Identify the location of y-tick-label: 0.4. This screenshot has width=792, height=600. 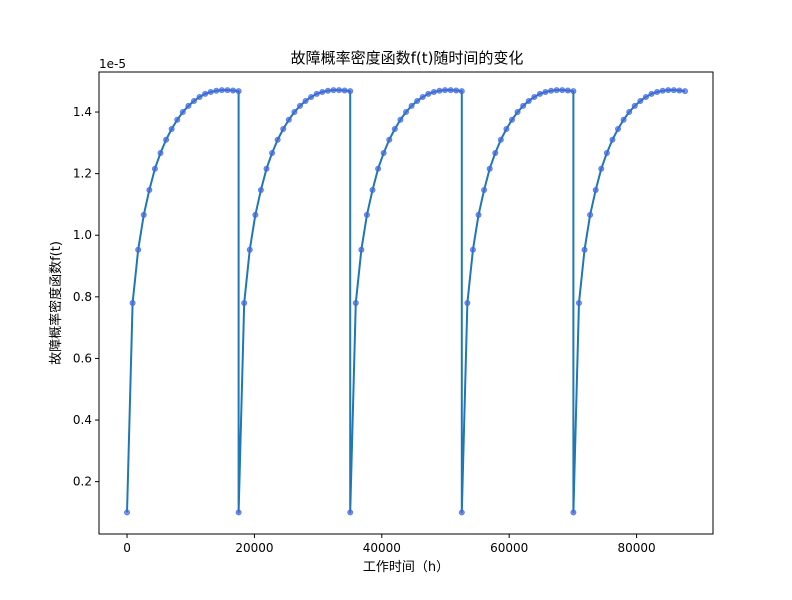
(82, 420).